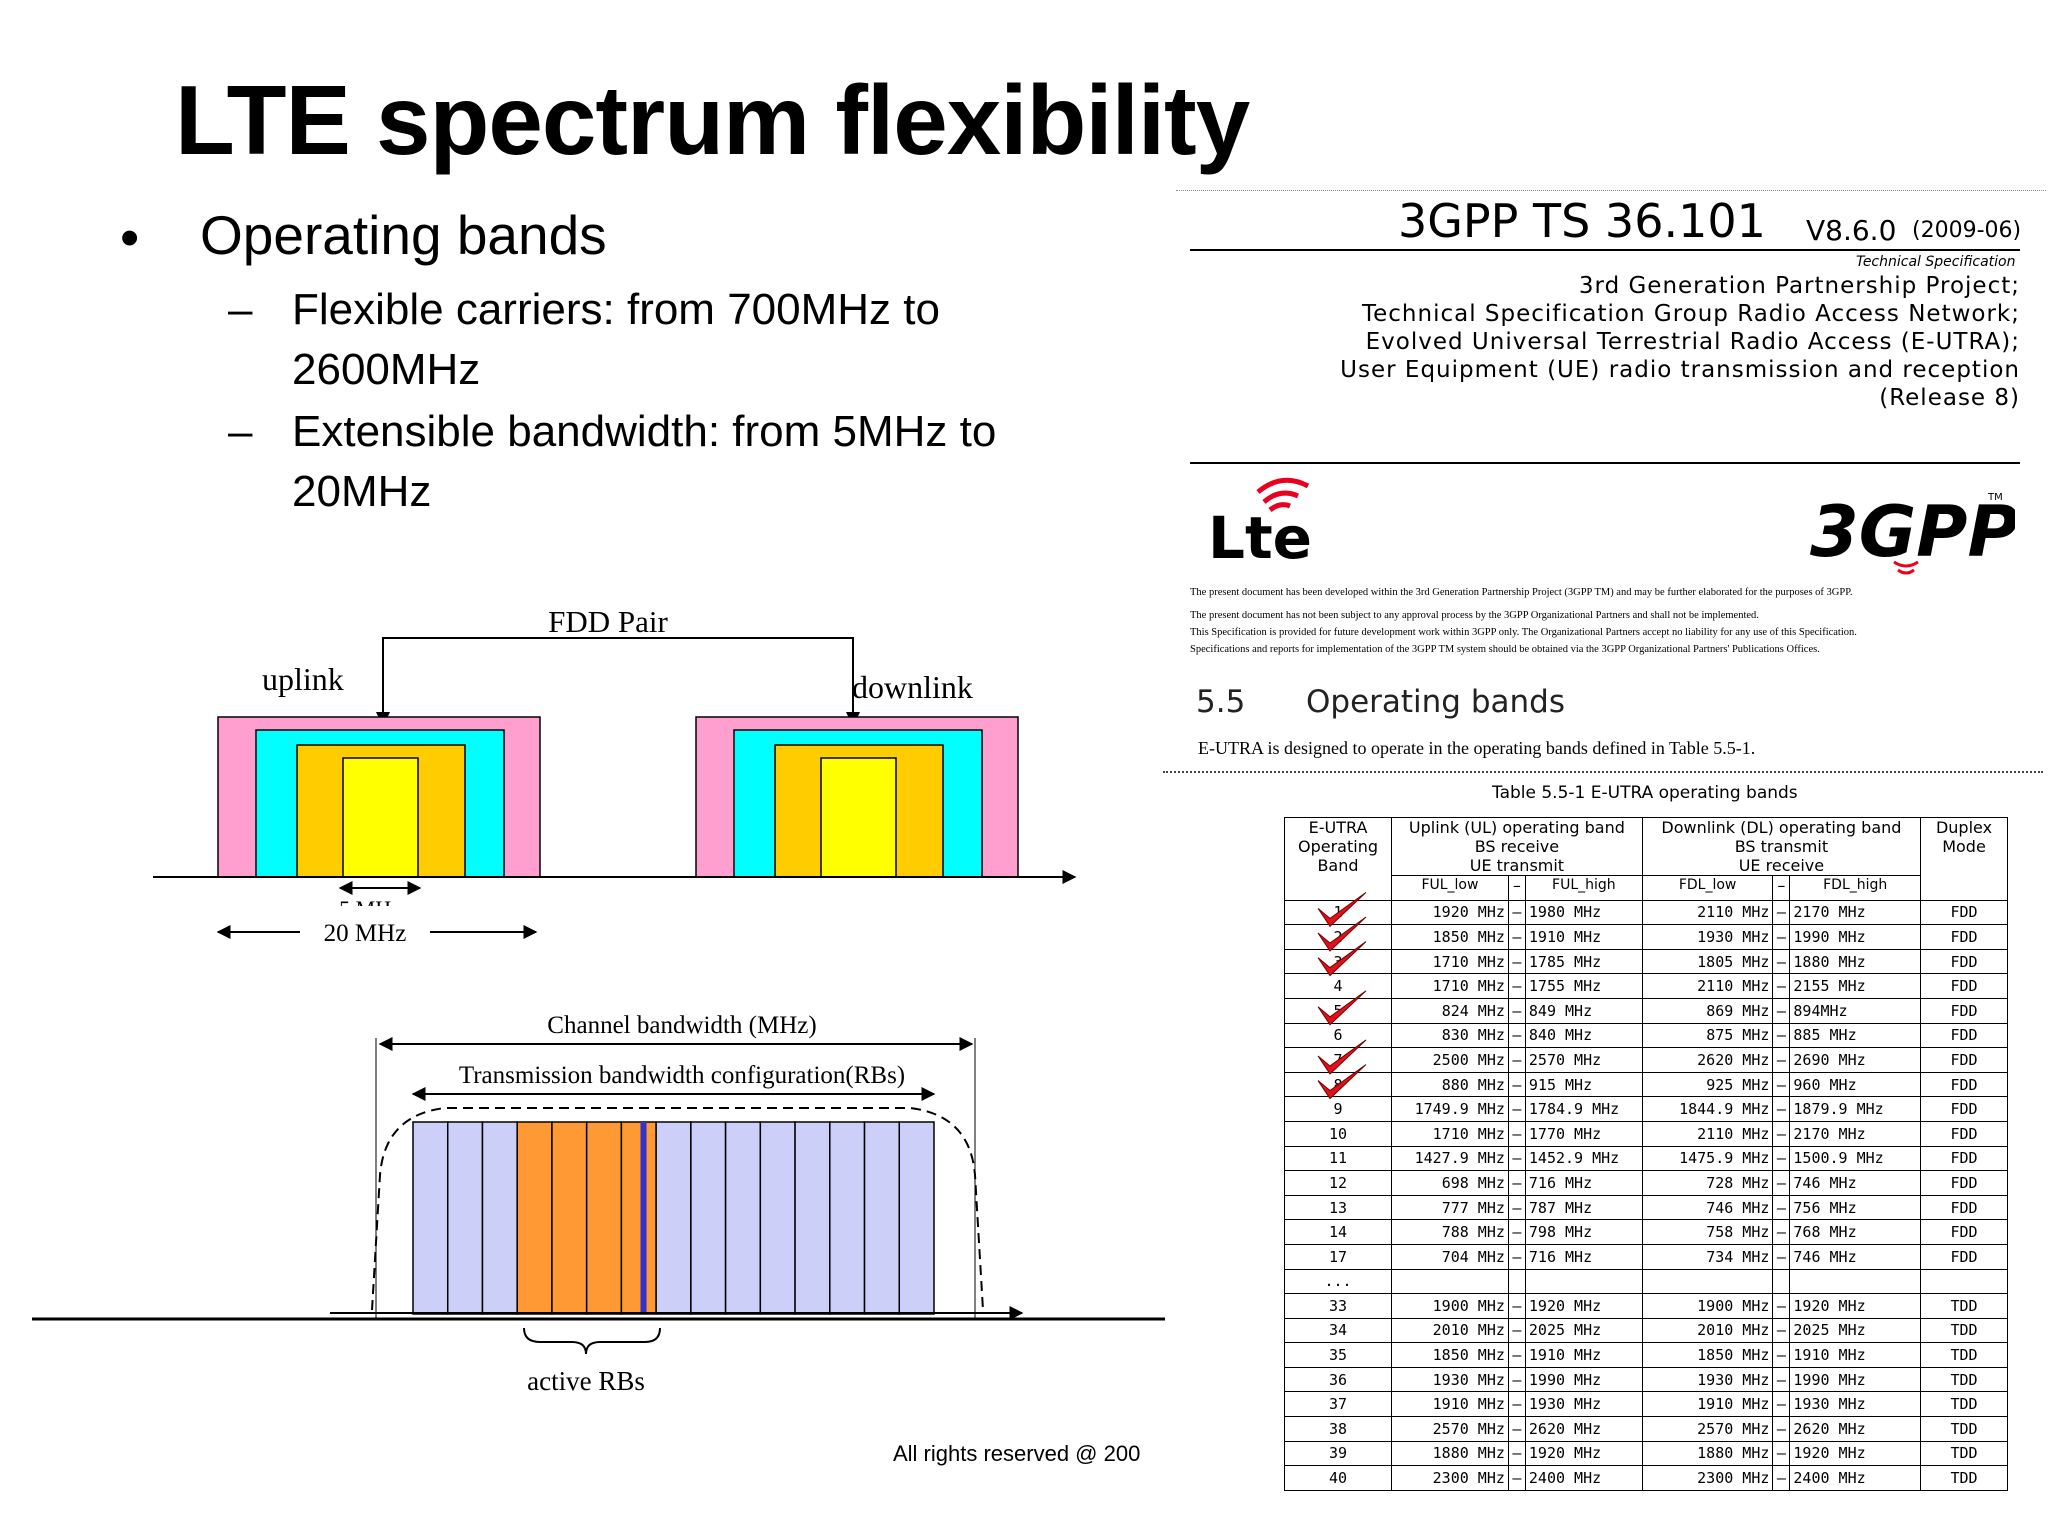  Describe the element at coordinates (1338, 846) in the screenshot. I see `header-line: Operating` at that location.